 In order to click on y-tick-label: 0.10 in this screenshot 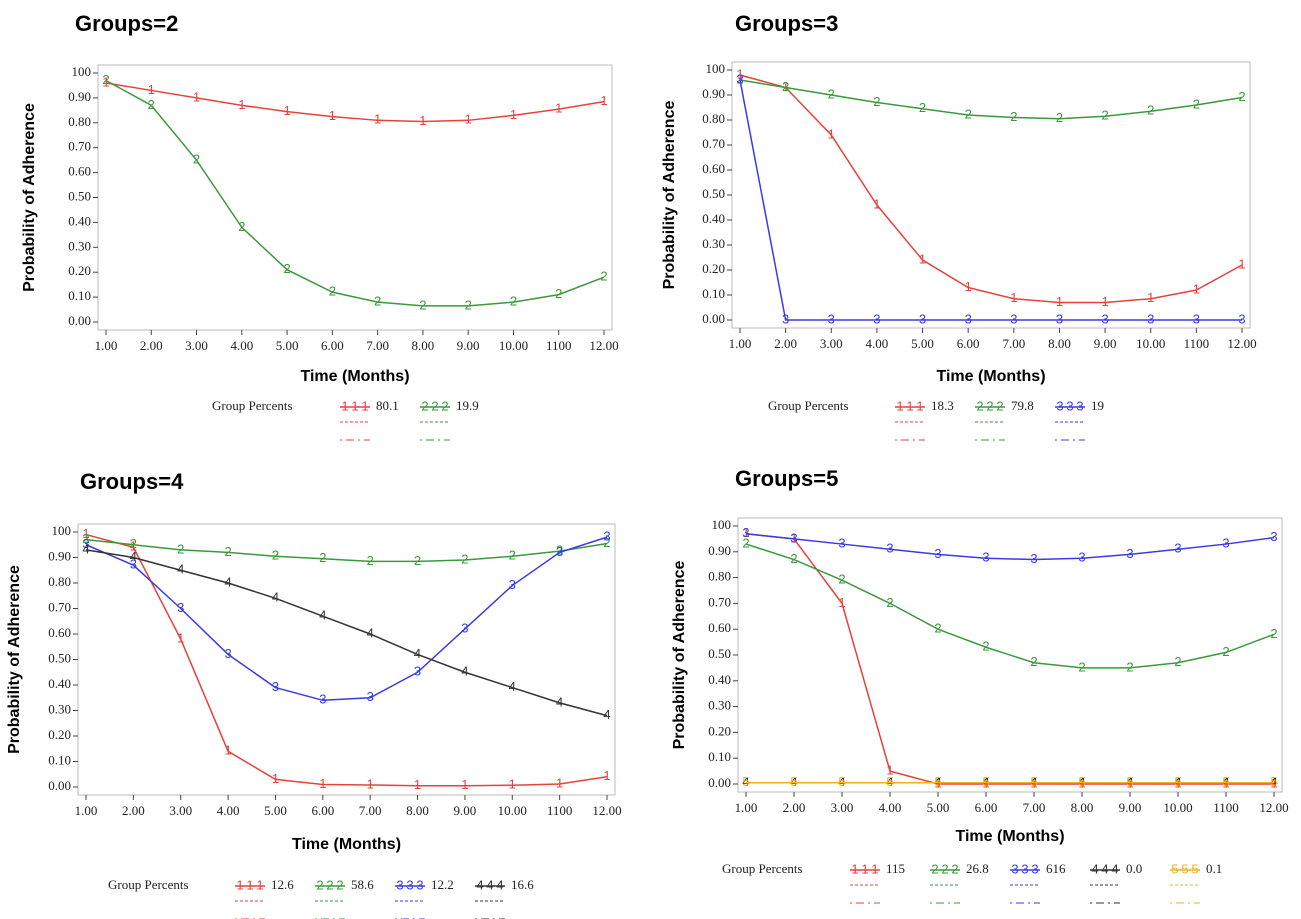, I will do `click(59, 759)`.